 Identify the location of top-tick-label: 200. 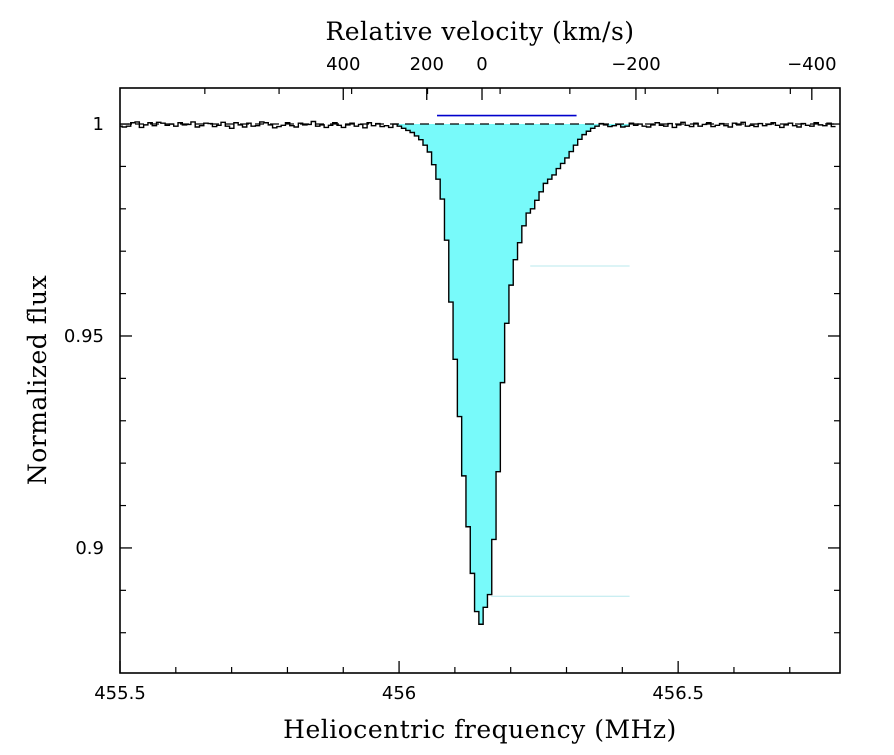
(427, 64).